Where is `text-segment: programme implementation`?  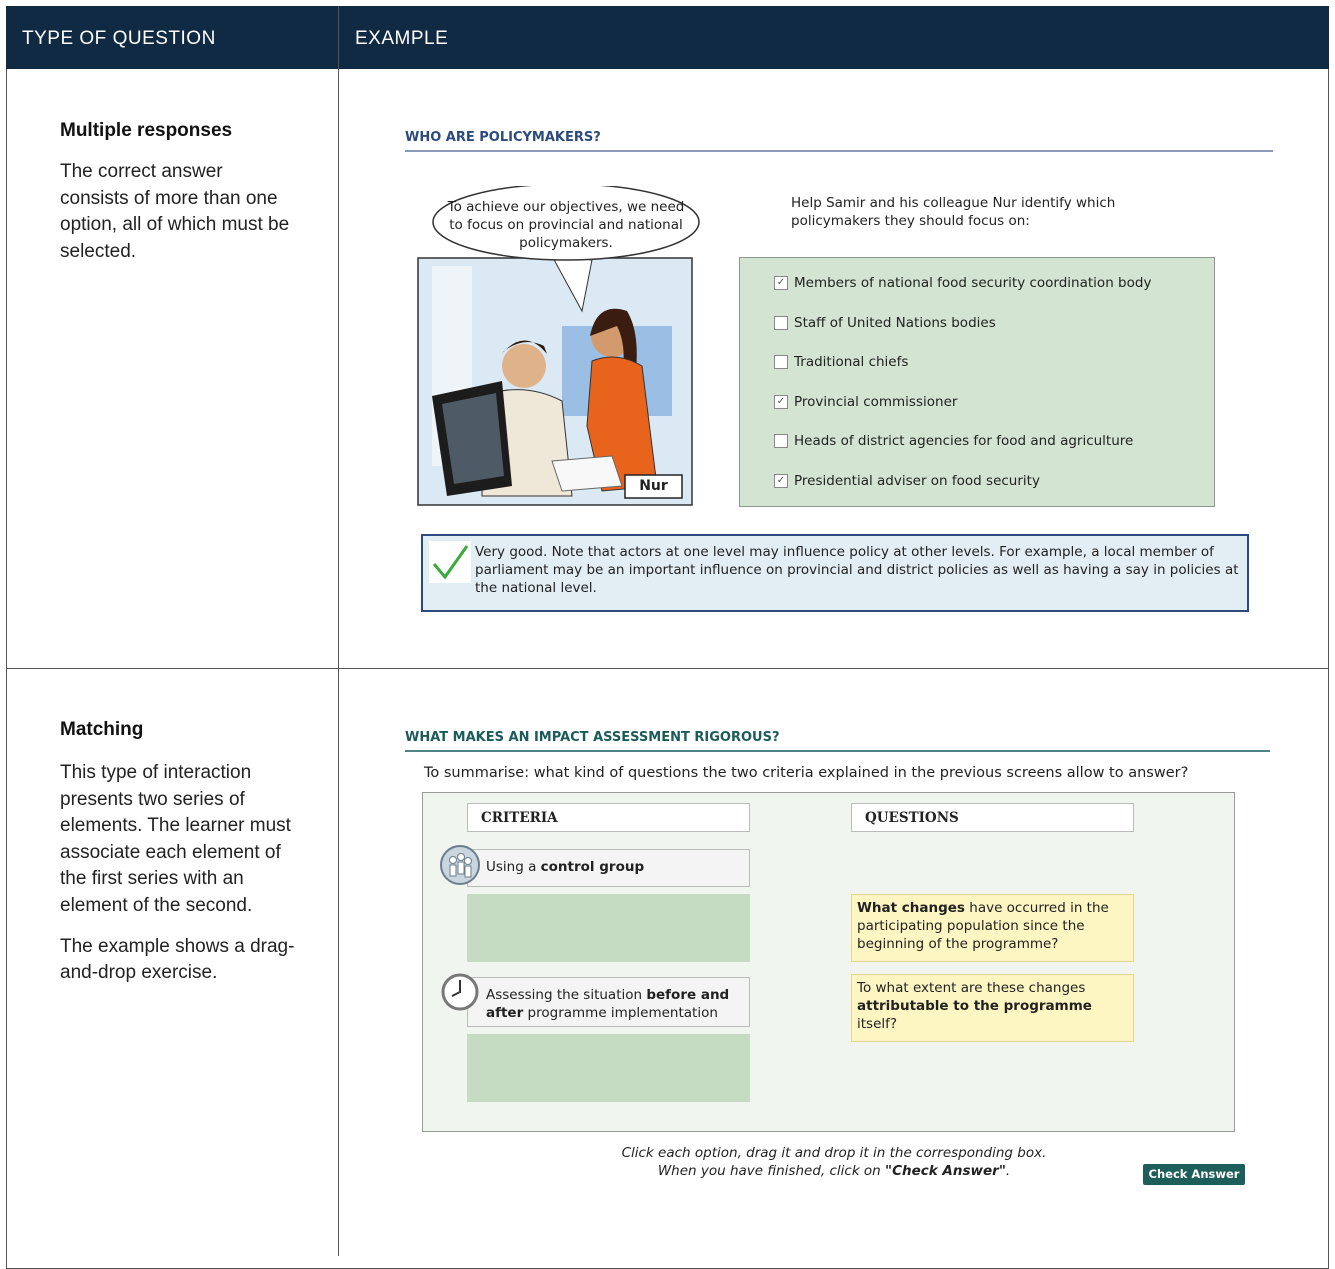
text-segment: programme implementation is located at coordinates (620, 1013).